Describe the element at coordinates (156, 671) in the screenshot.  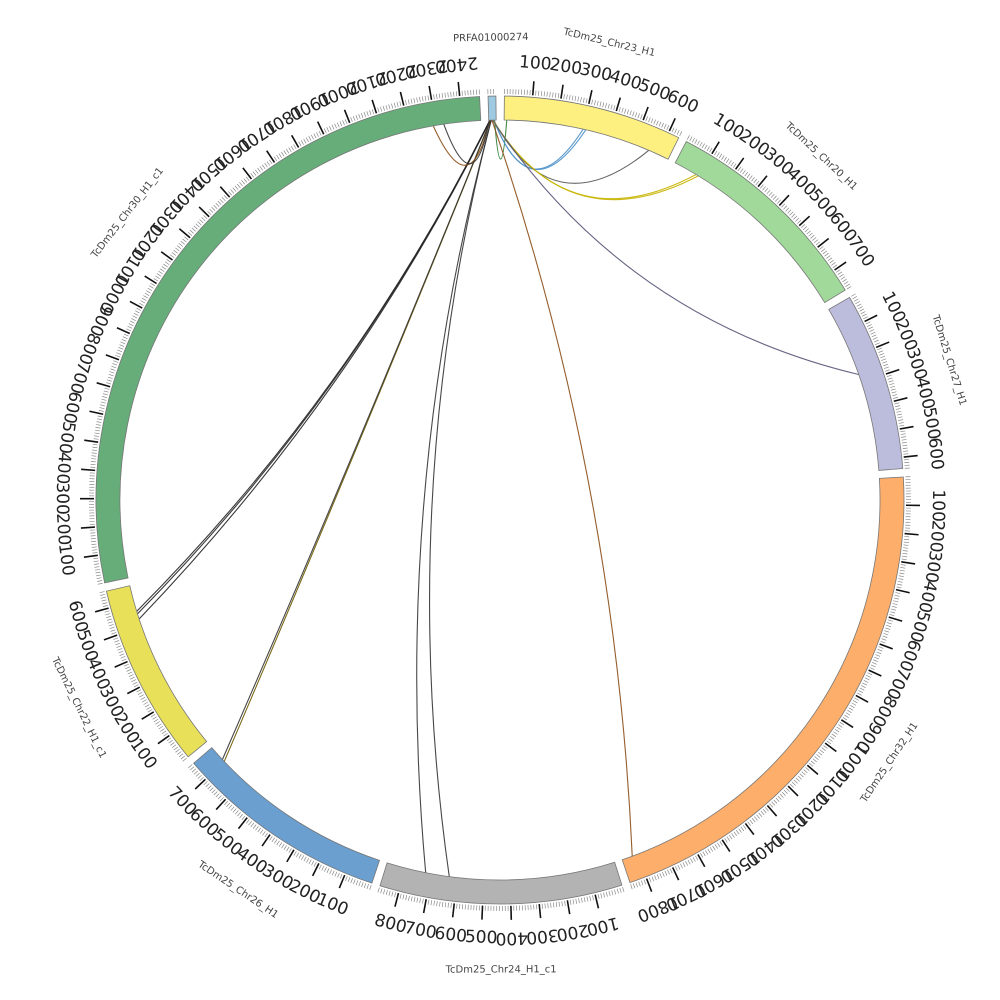
I see `ideogram-chr22` at that location.